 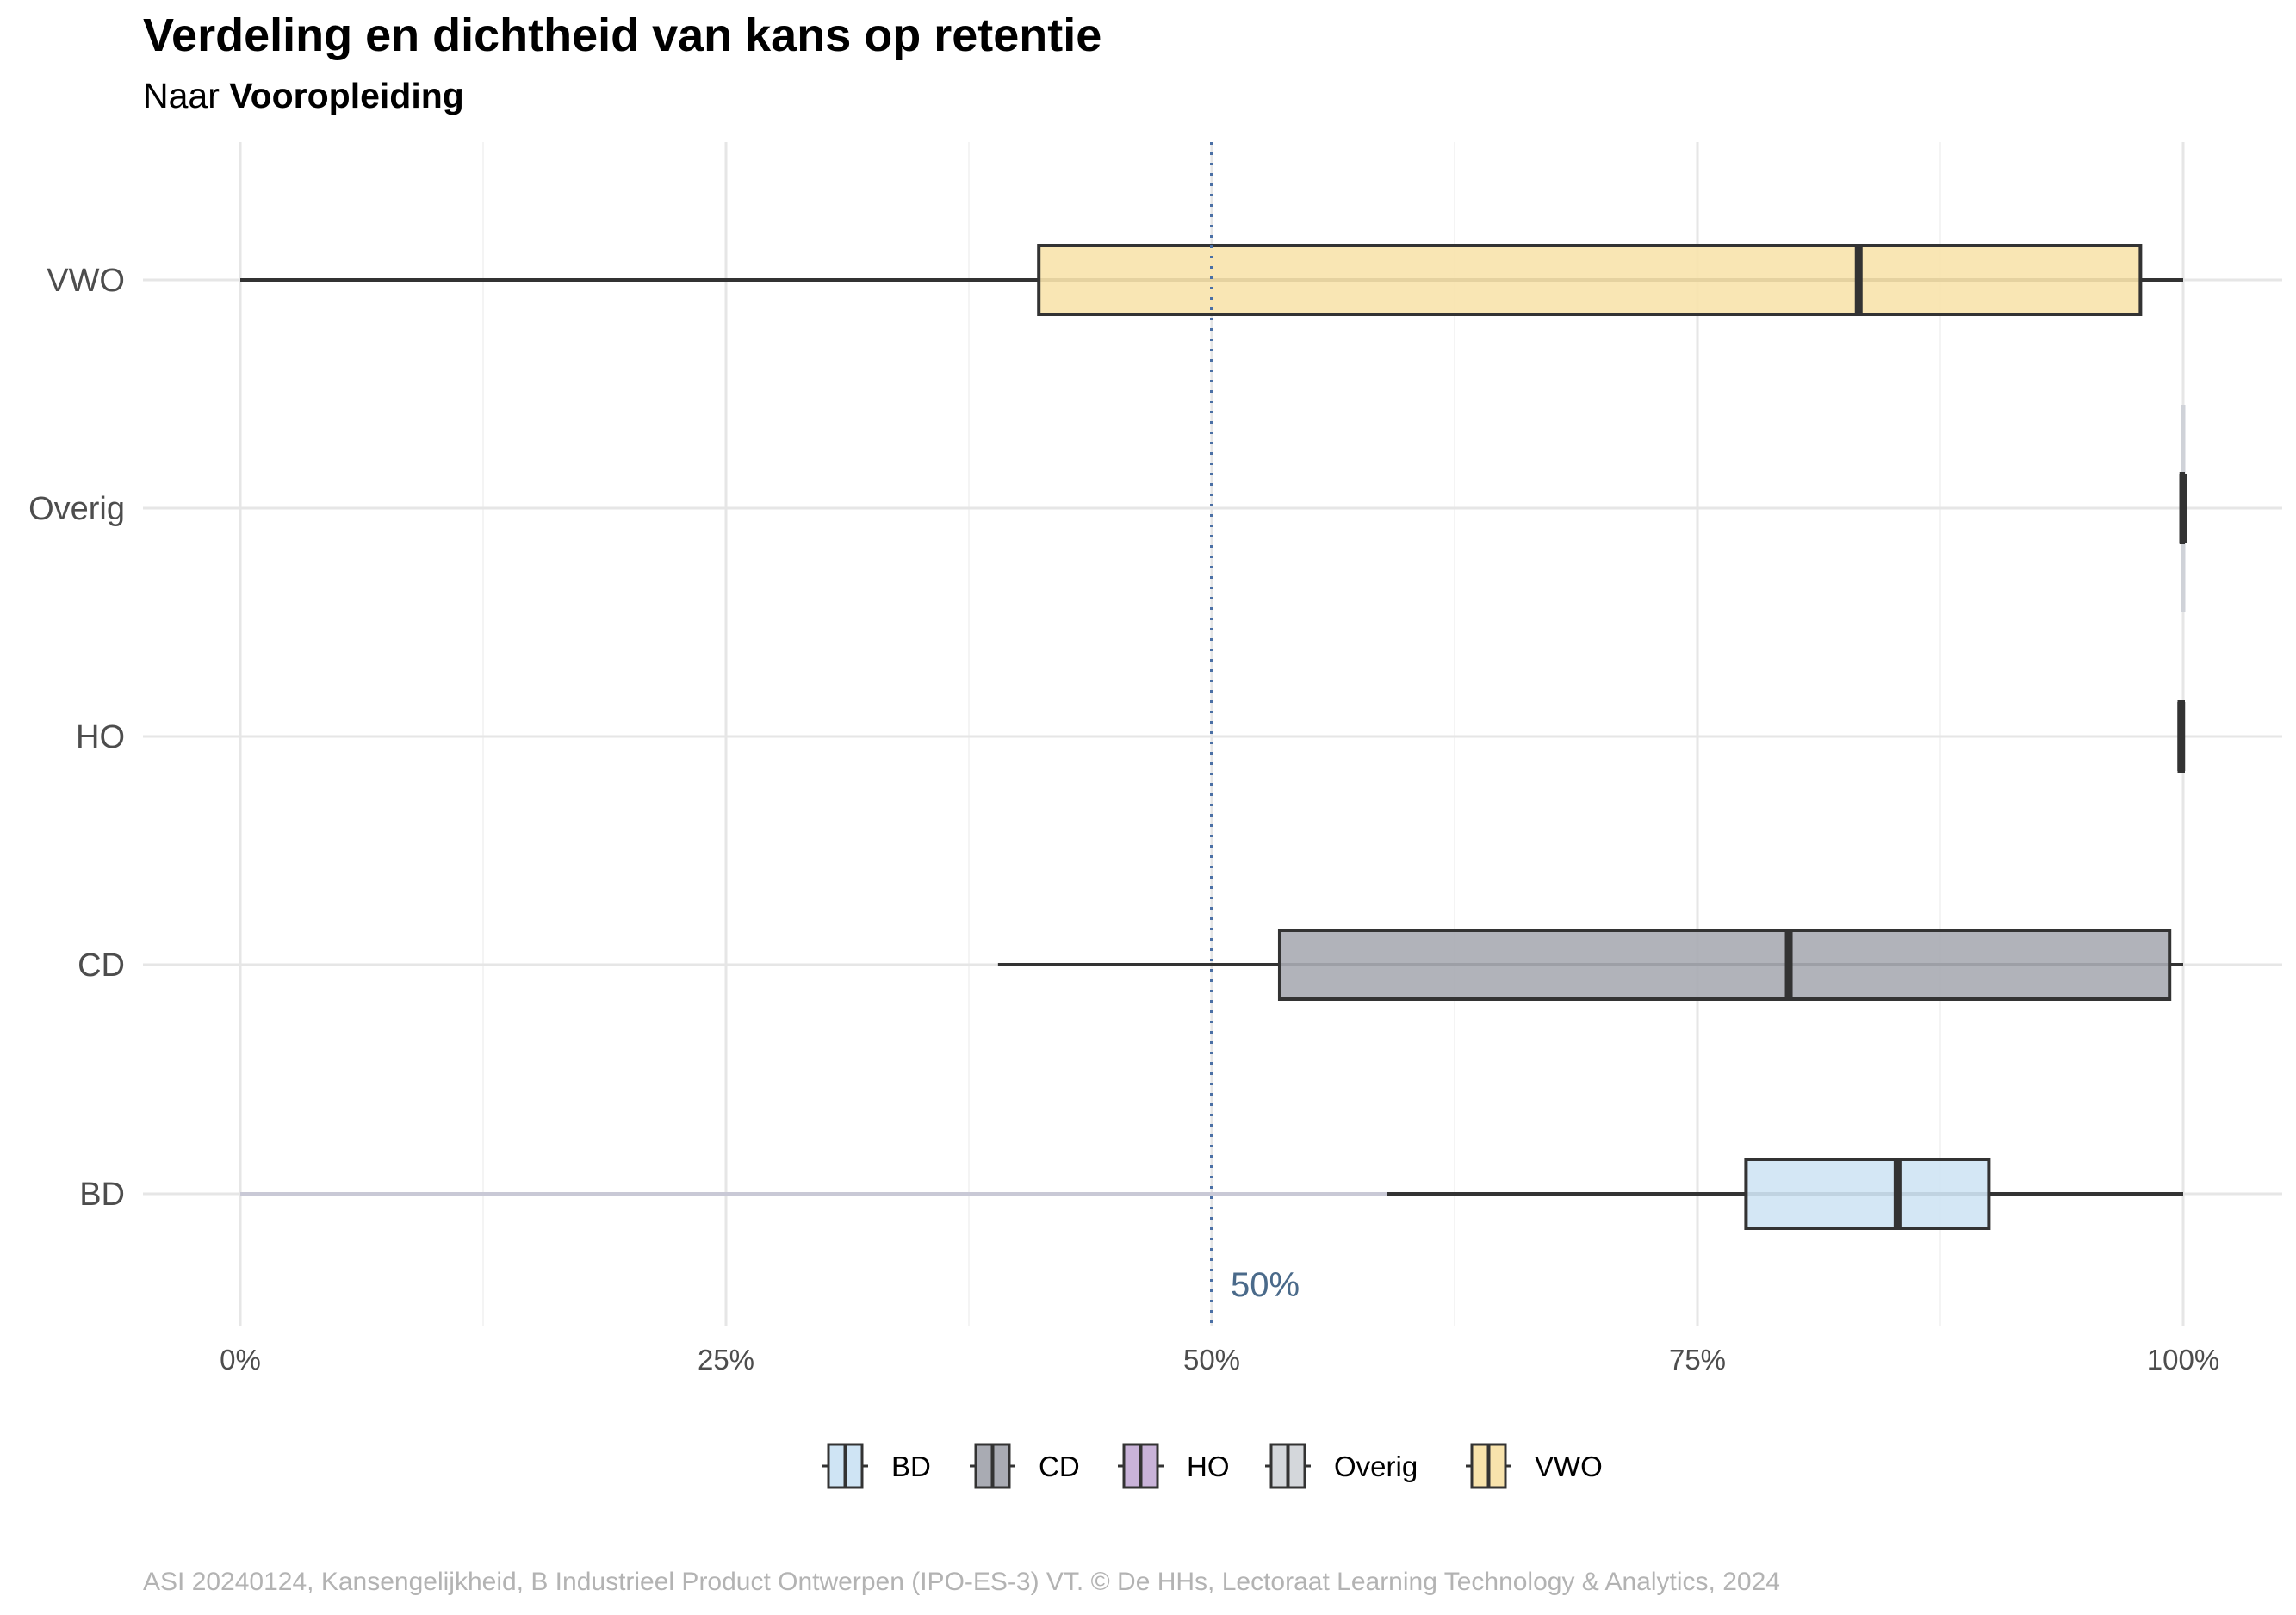 What do you see at coordinates (1867, 1194) in the screenshot?
I see `box-bd` at bounding box center [1867, 1194].